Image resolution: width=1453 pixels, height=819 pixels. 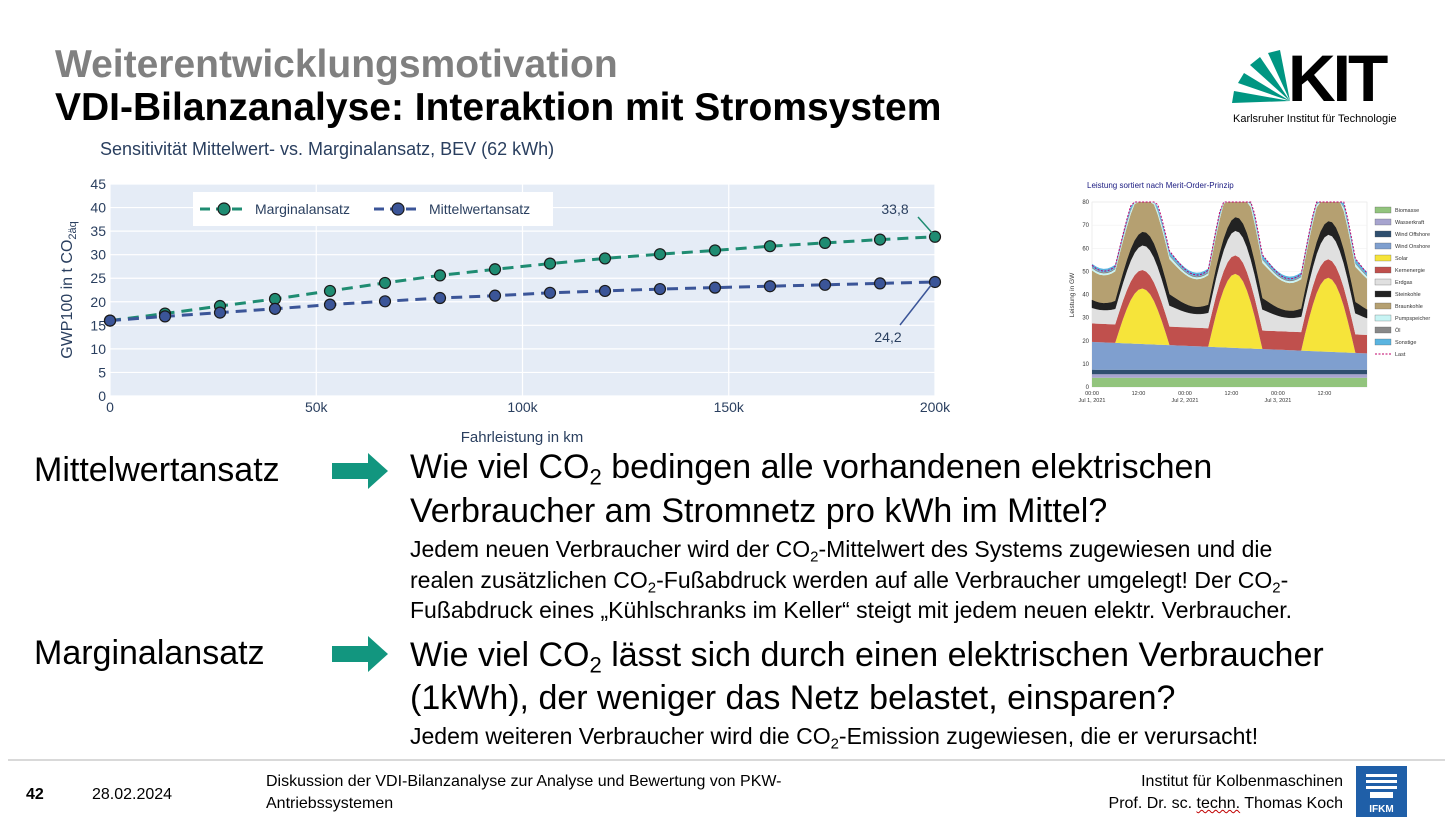 I want to click on inset-legend-label: Sonstige, so click(x=1405, y=343).